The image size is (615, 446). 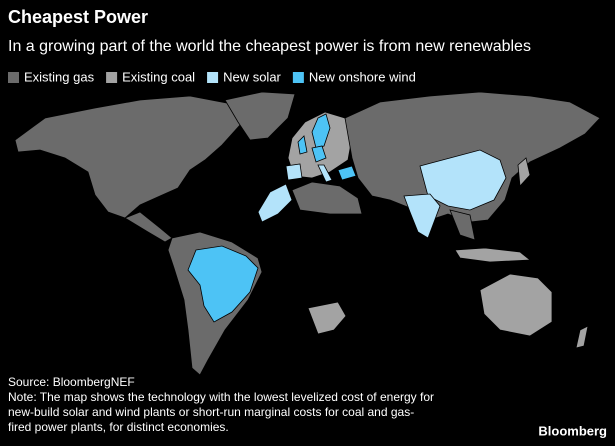 I want to click on morocco, so click(x=275, y=203).